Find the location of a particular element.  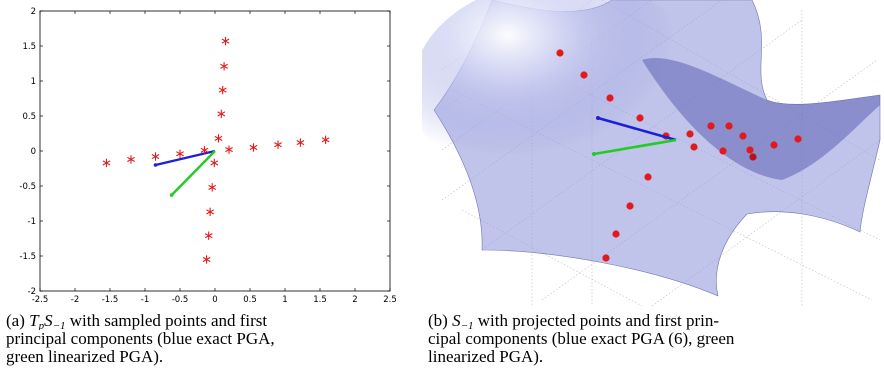

x-tick-label: 2.5 is located at coordinates (390, 300).